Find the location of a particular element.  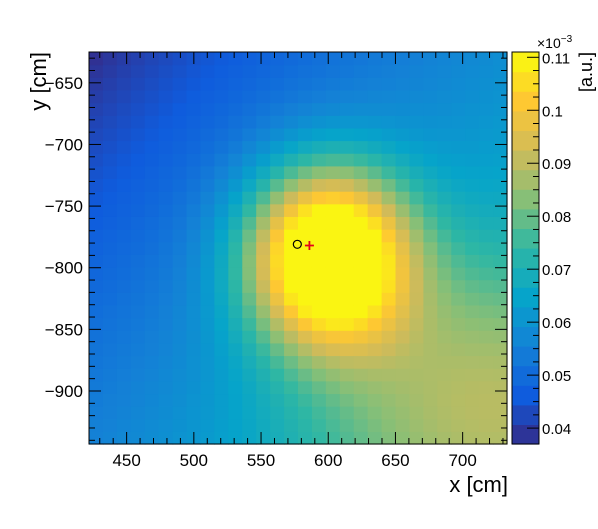

x-tick-label: 550 is located at coordinates (261, 460).